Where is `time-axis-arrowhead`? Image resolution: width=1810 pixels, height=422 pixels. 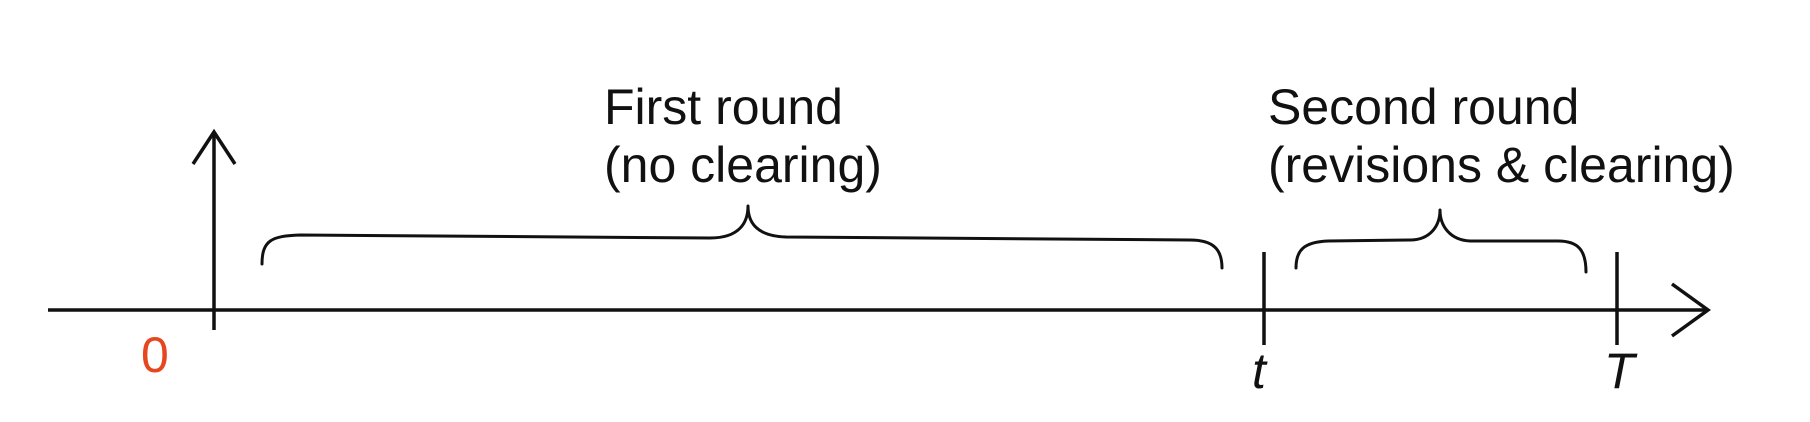 time-axis-arrowhead is located at coordinates (1690, 310).